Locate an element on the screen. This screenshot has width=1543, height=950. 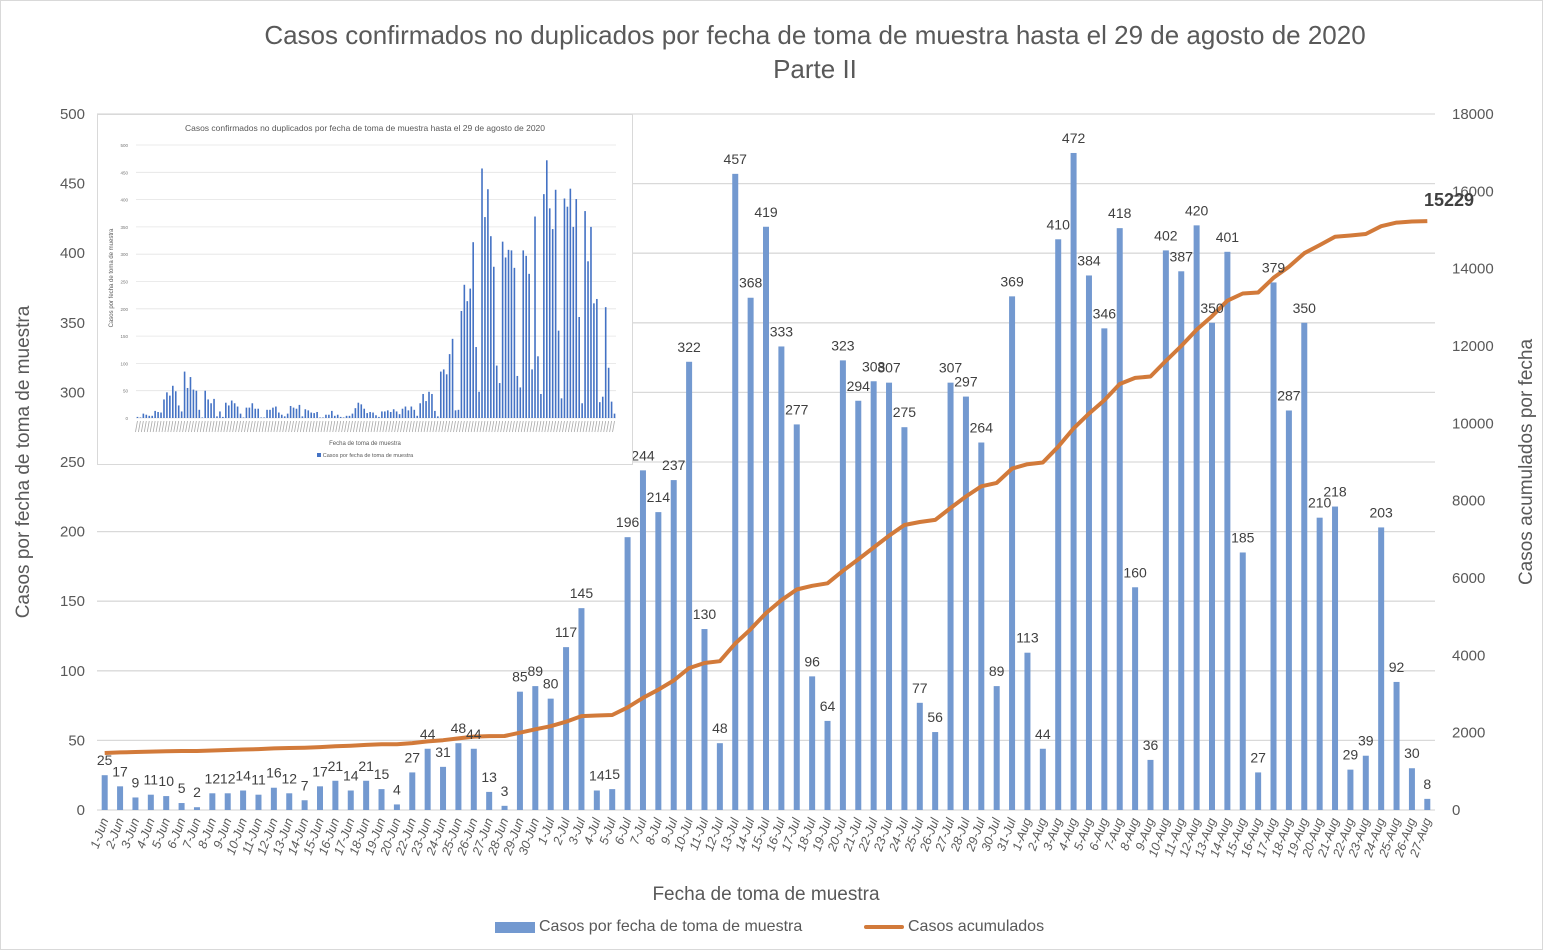
y2-tick-label: 14000 is located at coordinates (1473, 269).